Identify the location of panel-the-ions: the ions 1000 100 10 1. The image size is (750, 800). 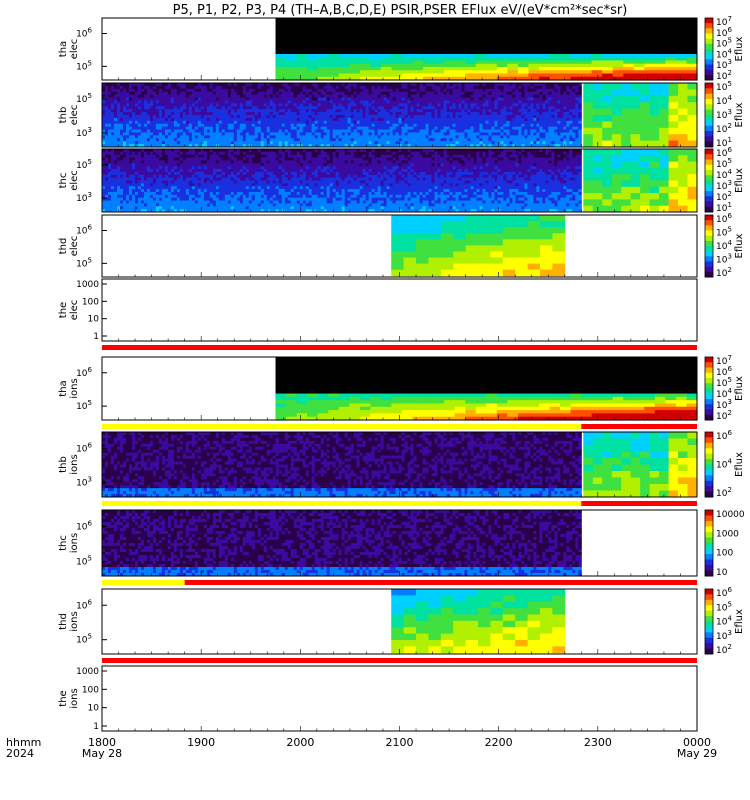
(378, 698).